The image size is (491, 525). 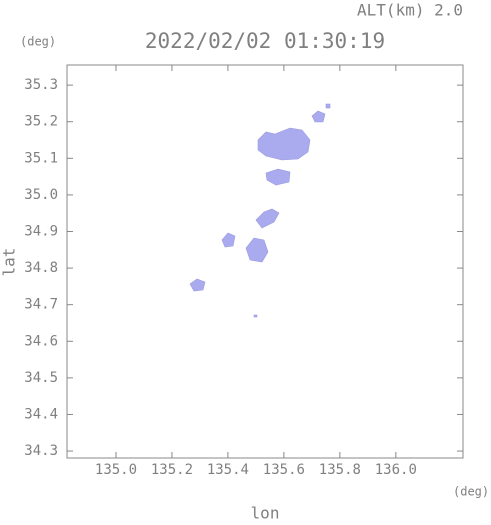 I want to click on y-tick-label: 34.3, so click(x=41, y=451).